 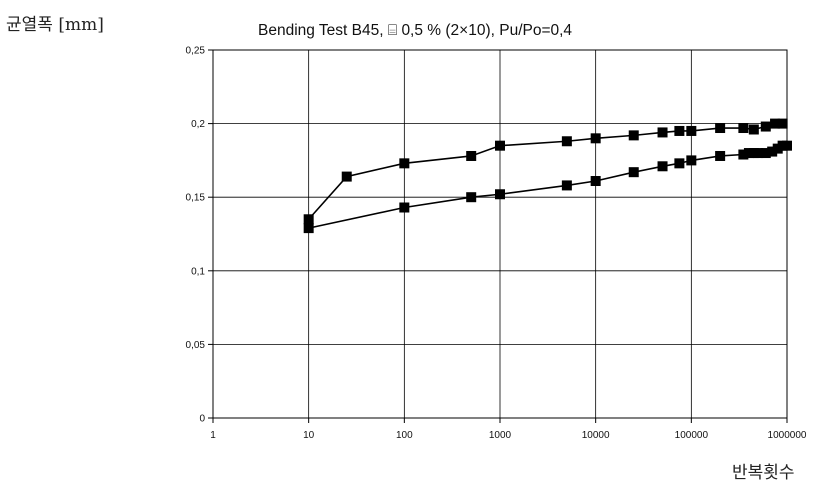 I want to click on series-1-line, so click(x=545, y=171).